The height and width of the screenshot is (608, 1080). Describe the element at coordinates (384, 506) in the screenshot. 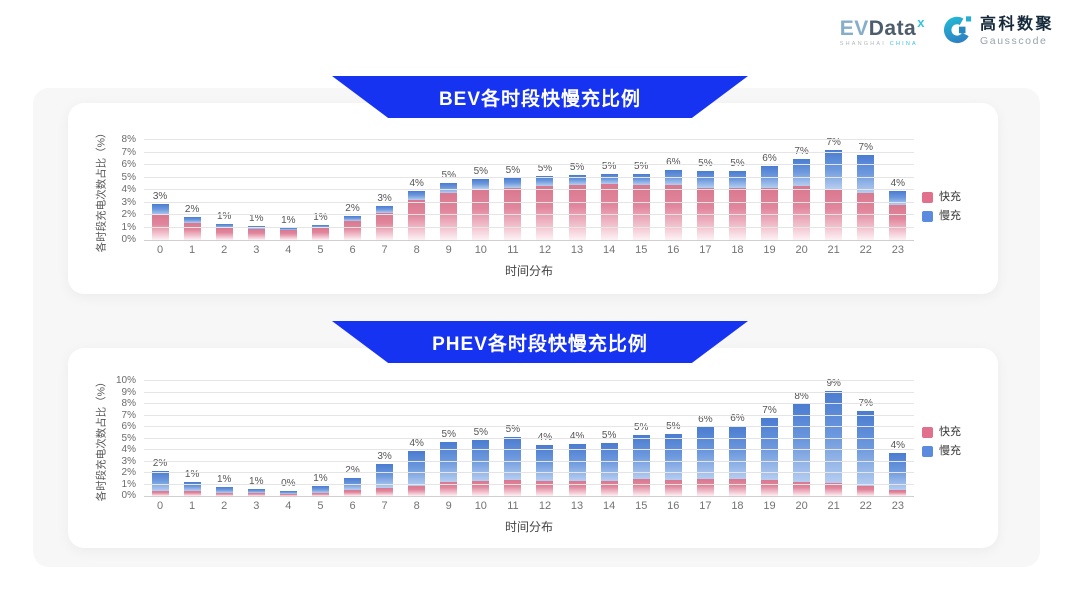

I see `x-tick-label: 7` at that location.